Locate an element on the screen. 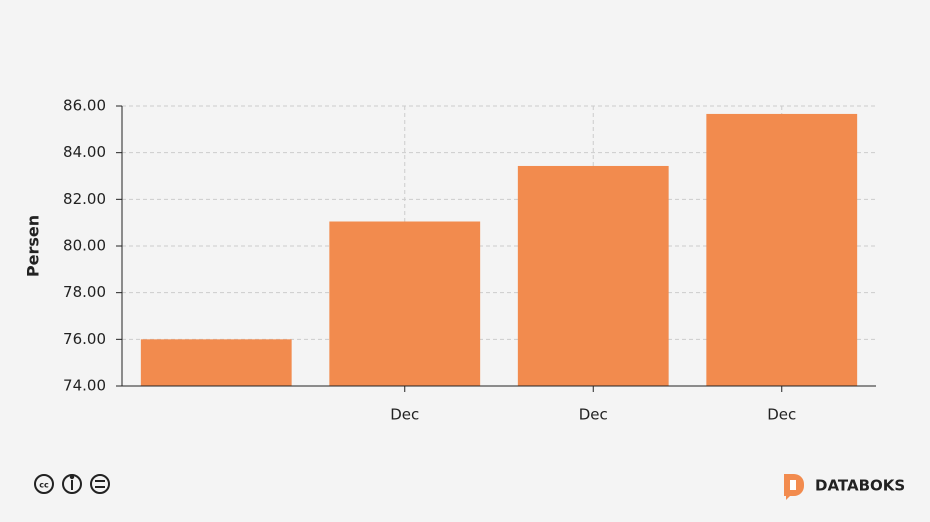  y-tick-label: 82.00 is located at coordinates (84, 199).